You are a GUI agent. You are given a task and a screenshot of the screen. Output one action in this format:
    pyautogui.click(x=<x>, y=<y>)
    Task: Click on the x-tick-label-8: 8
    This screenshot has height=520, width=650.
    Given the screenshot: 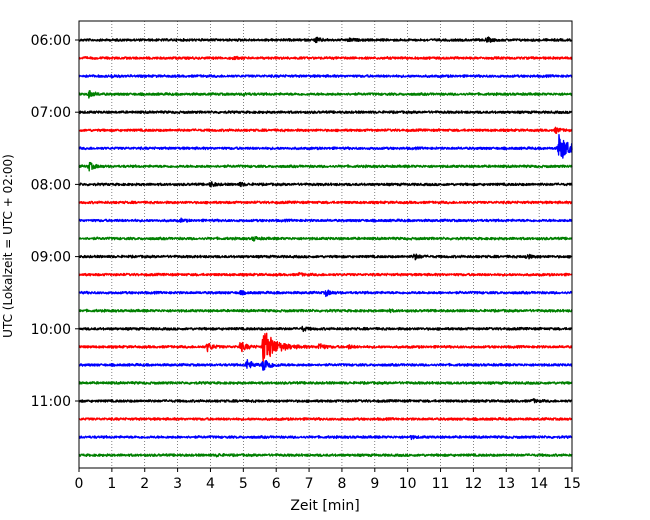 What is the action you would take?
    pyautogui.click(x=341, y=484)
    